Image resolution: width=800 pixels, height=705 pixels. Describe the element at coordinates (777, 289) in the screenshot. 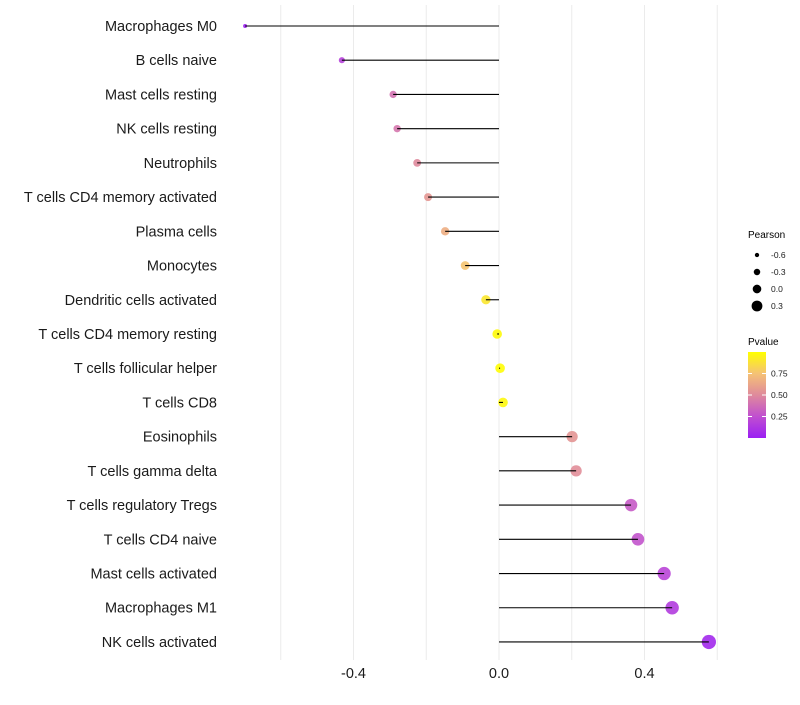

I see `legend-size-label: 0.0` at that location.